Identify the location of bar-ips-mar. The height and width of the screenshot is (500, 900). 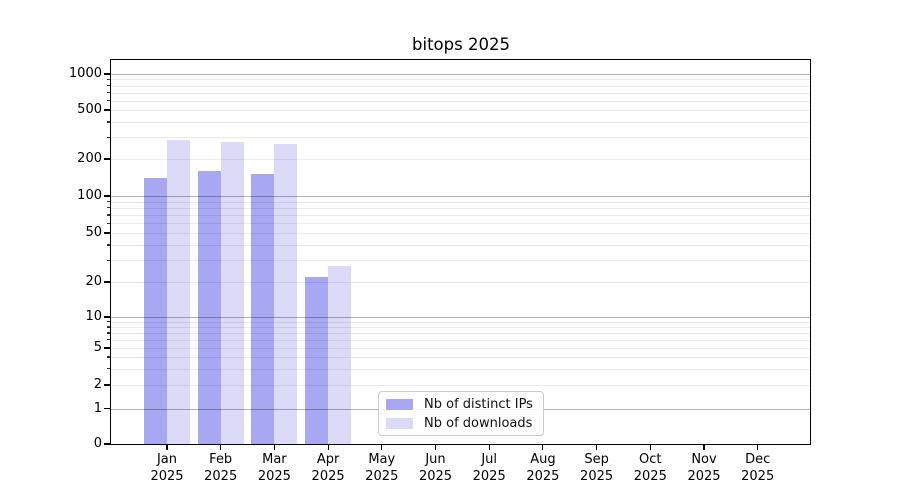
(263, 309).